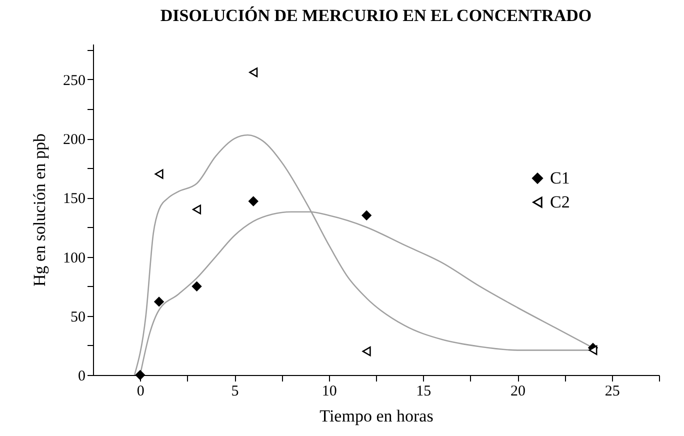  Describe the element at coordinates (140, 392) in the screenshot. I see `x-tick-label: 0` at that location.